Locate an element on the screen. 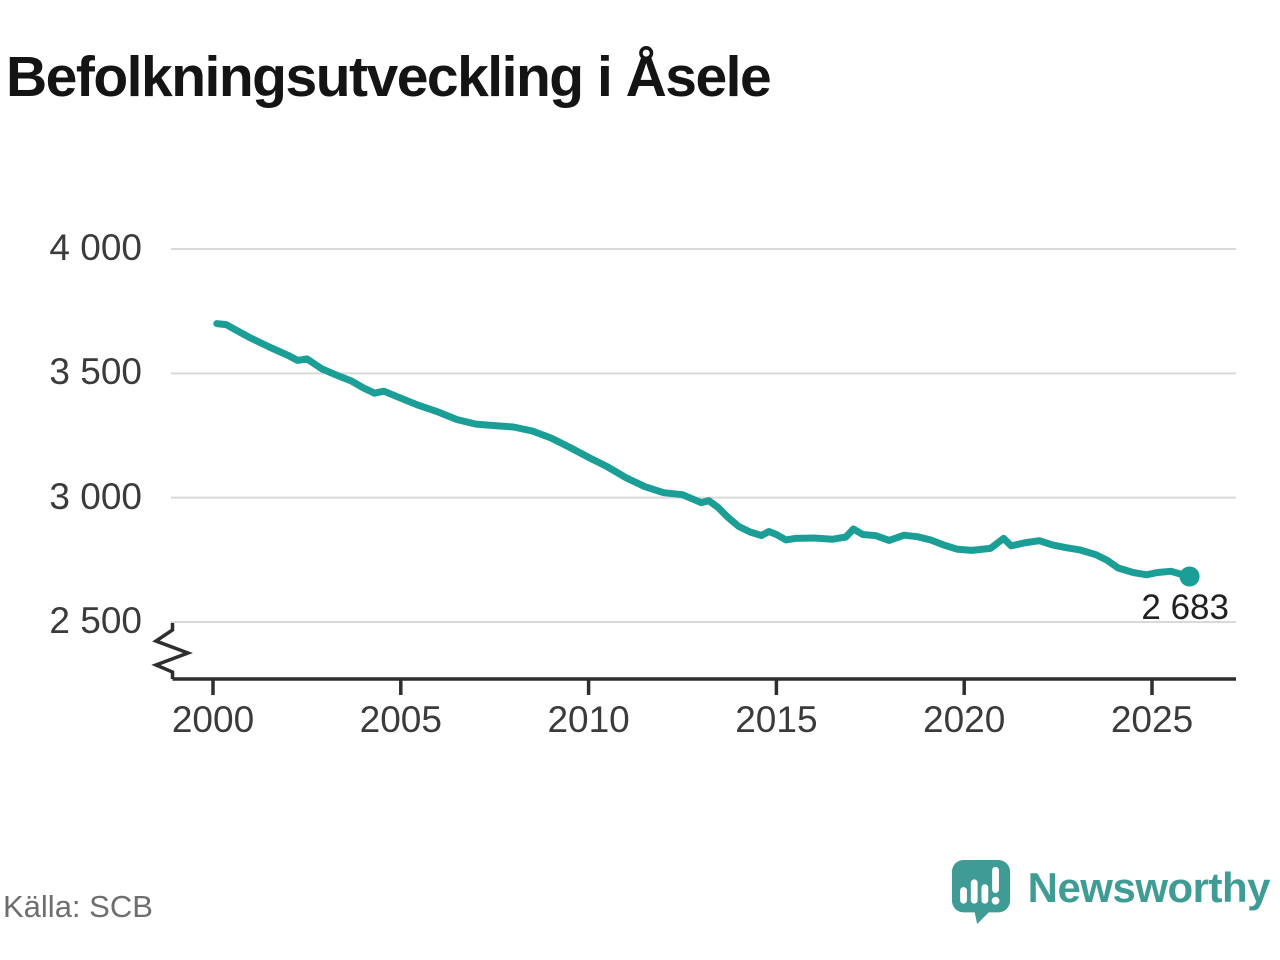 Image resolution: width=1280 pixels, height=960 pixels. x-tick-label: 2010 is located at coordinates (588, 719).